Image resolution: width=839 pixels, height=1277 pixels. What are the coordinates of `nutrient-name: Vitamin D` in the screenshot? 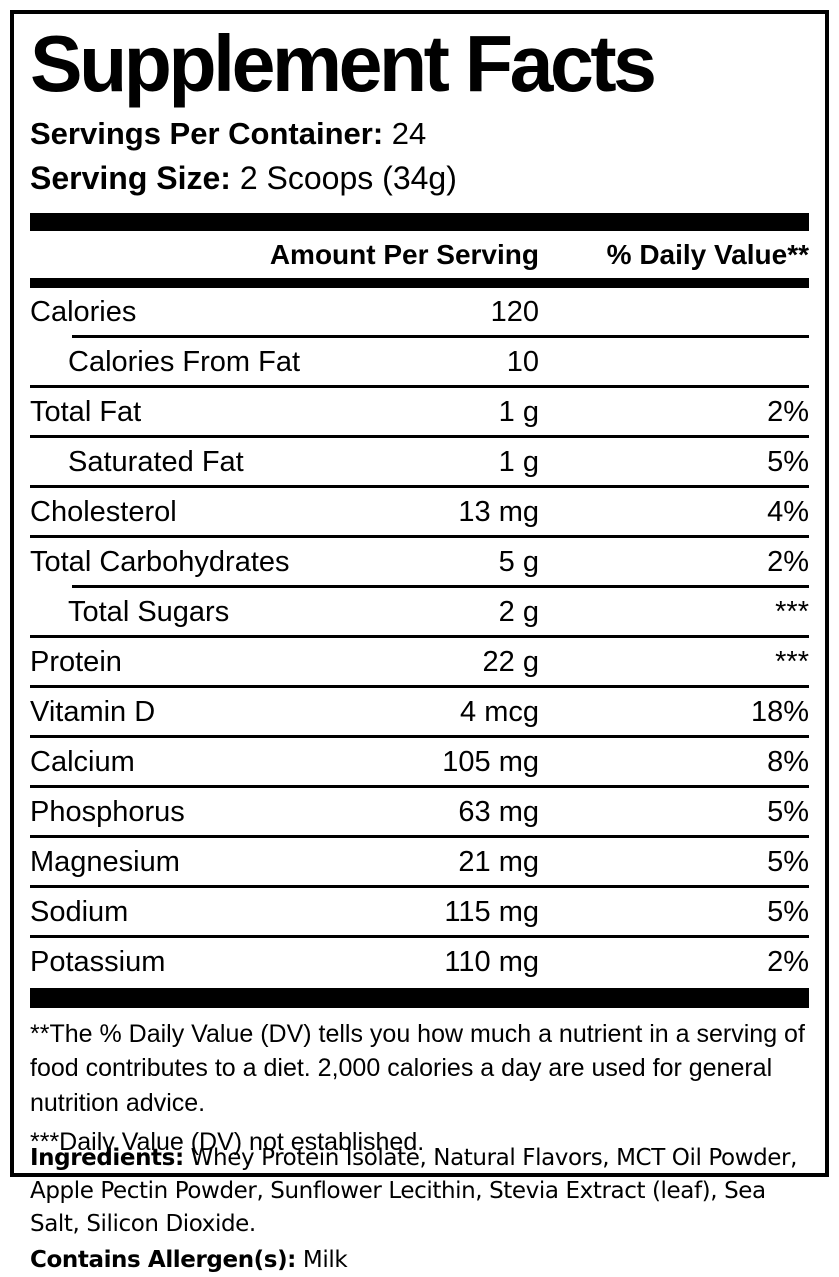 It's located at (93, 712).